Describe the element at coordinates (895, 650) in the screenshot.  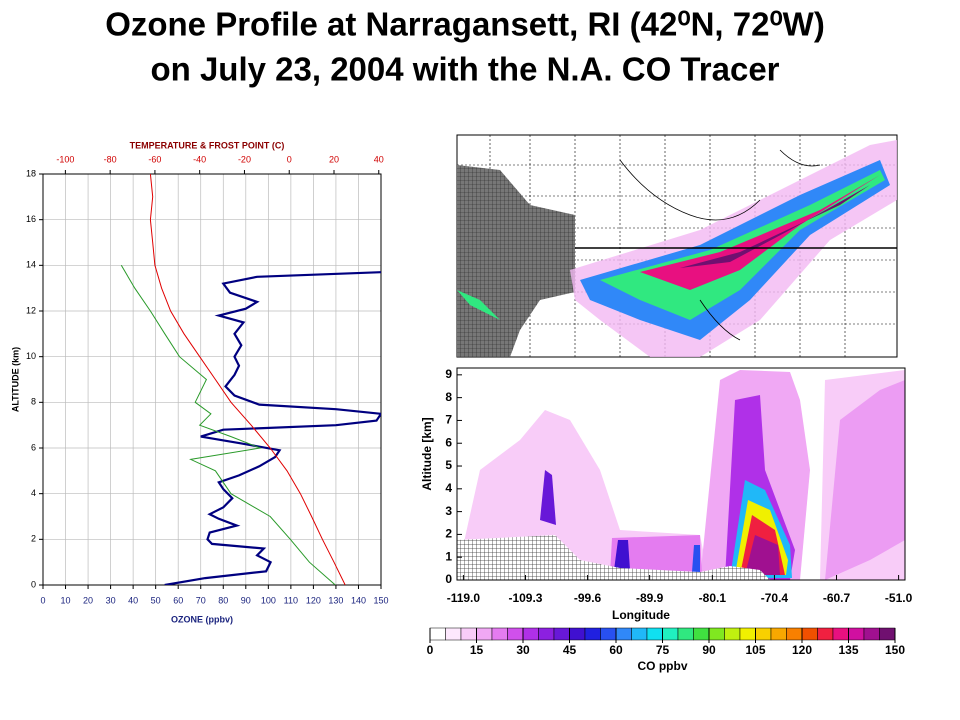
I see `colorbar-tick-label: 150` at that location.